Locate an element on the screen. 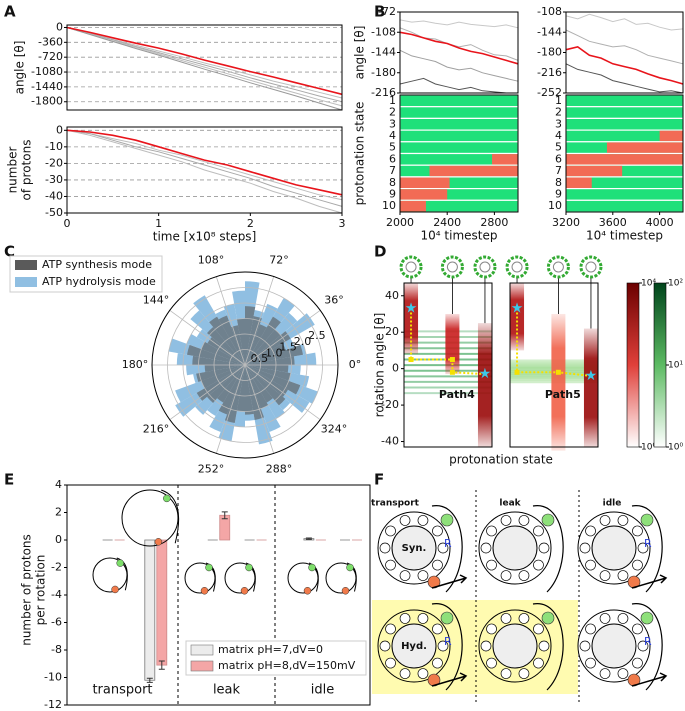  theta-tick-label: 288° is located at coordinates (279, 469).